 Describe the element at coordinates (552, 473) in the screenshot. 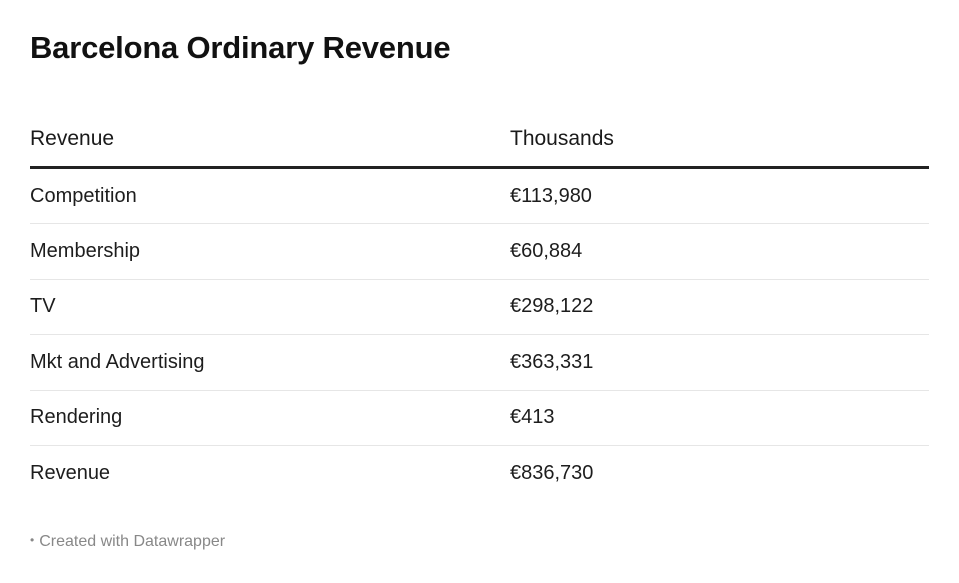

I see `row-value: €836,730` at that location.